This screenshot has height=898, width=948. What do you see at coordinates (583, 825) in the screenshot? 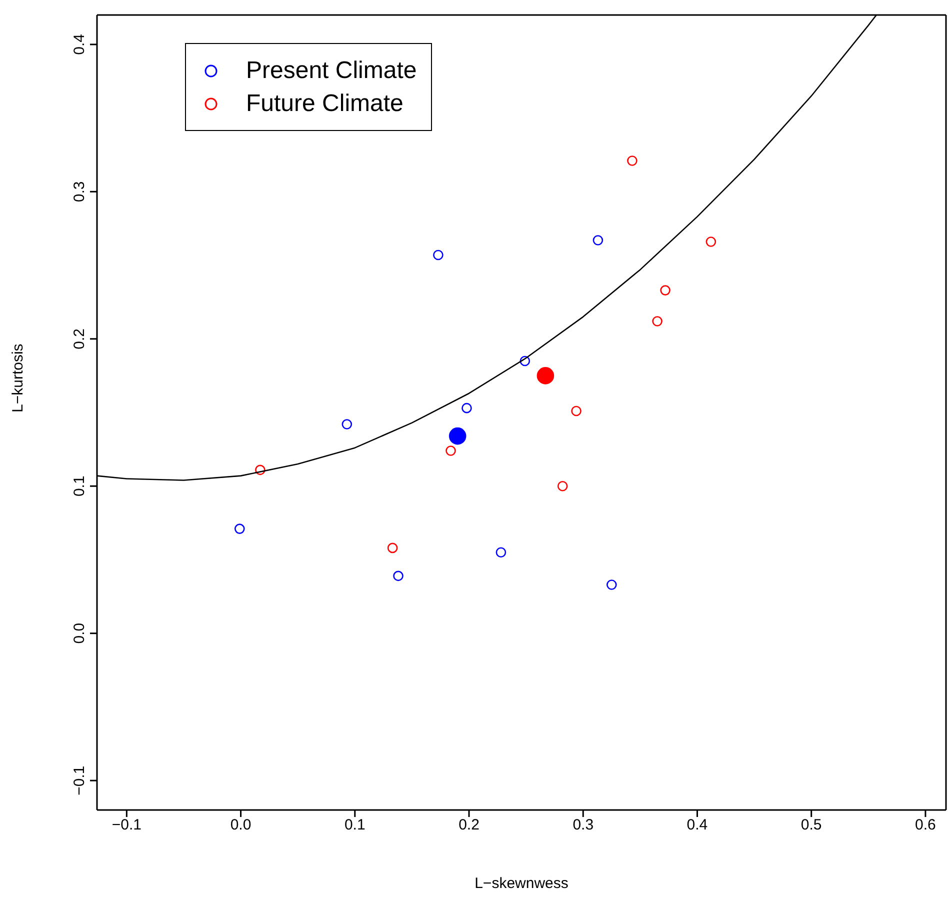
I see `x-tick-label: 0.3` at bounding box center [583, 825].